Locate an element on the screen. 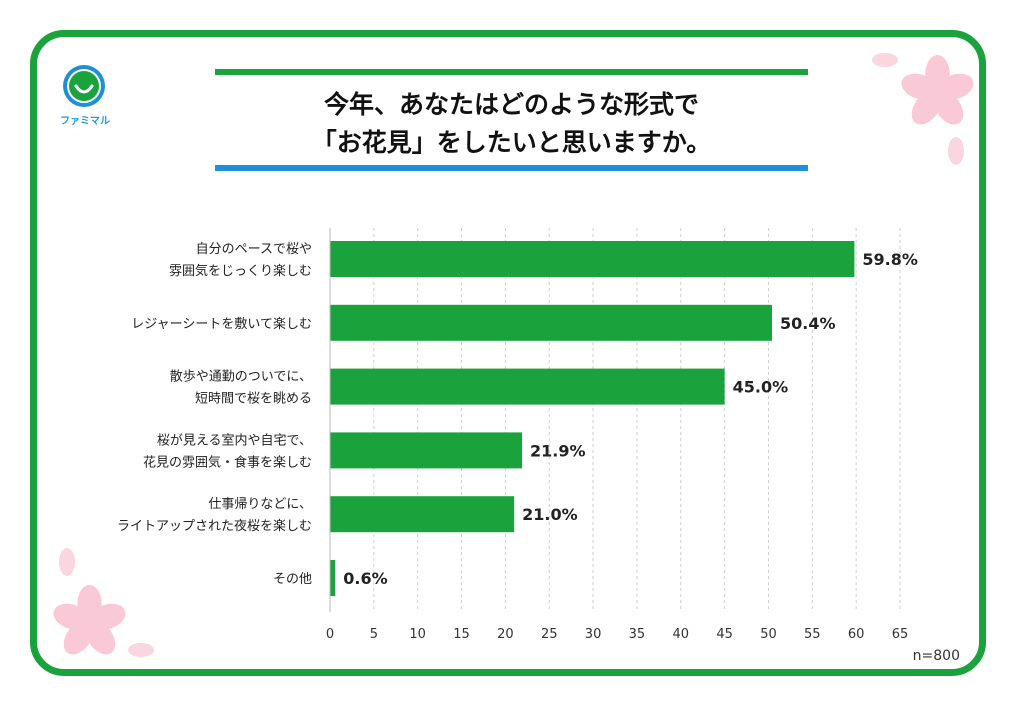 This screenshot has height=711, width=1024. data-label: 21.9% is located at coordinates (558, 450).